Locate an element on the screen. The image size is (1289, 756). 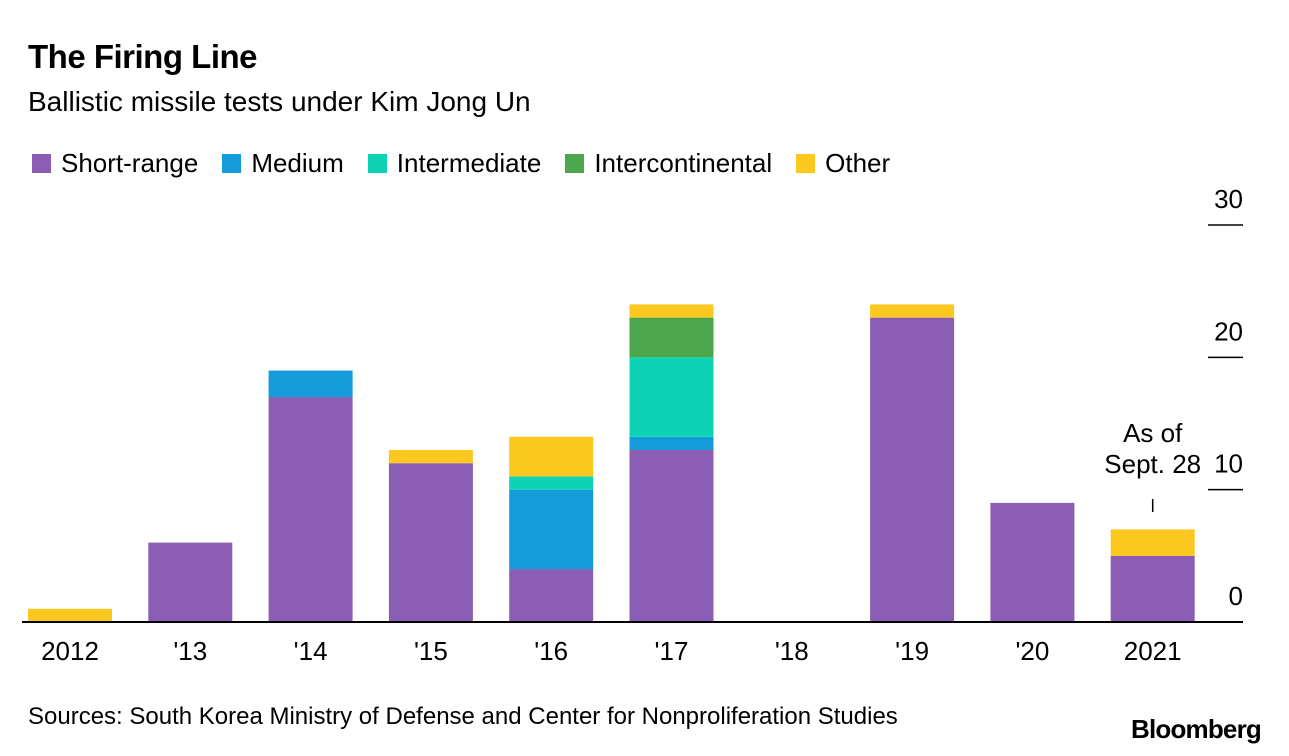
legend-label: Intermediate is located at coordinates (469, 163).